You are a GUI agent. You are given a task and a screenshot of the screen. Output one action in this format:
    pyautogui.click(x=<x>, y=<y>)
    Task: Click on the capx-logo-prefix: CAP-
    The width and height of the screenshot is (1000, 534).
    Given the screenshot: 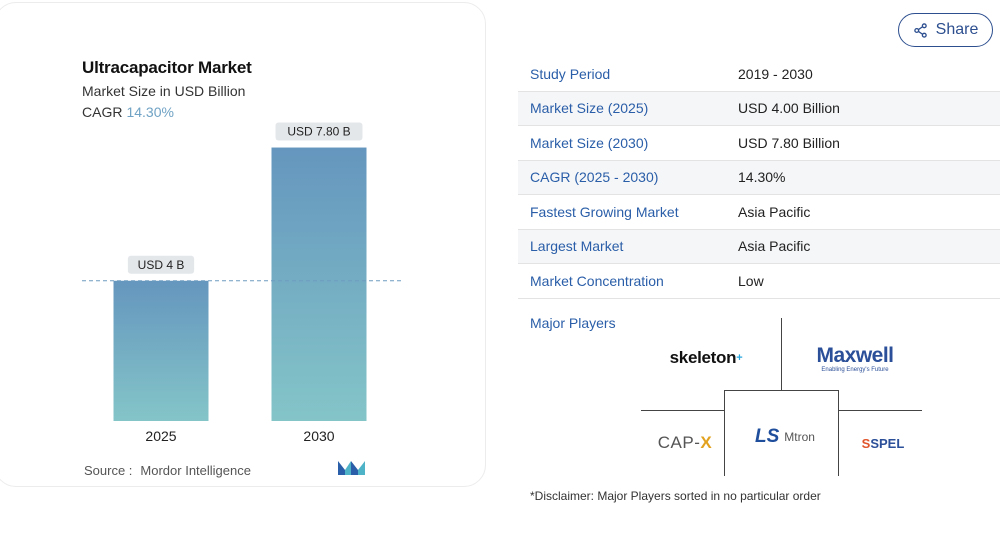 What is the action you would take?
    pyautogui.click(x=679, y=442)
    